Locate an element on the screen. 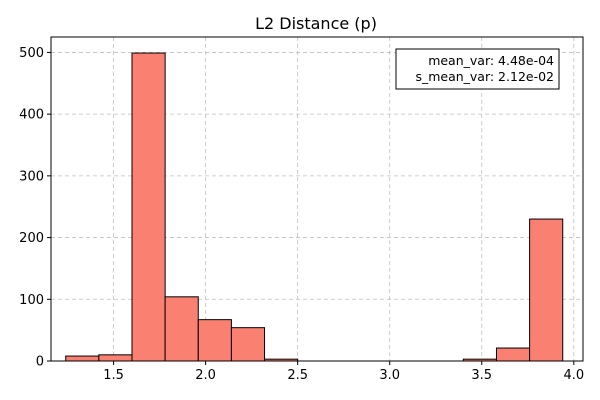 The width and height of the screenshot is (600, 400). y-tick-label-500: 500 is located at coordinates (31, 53).